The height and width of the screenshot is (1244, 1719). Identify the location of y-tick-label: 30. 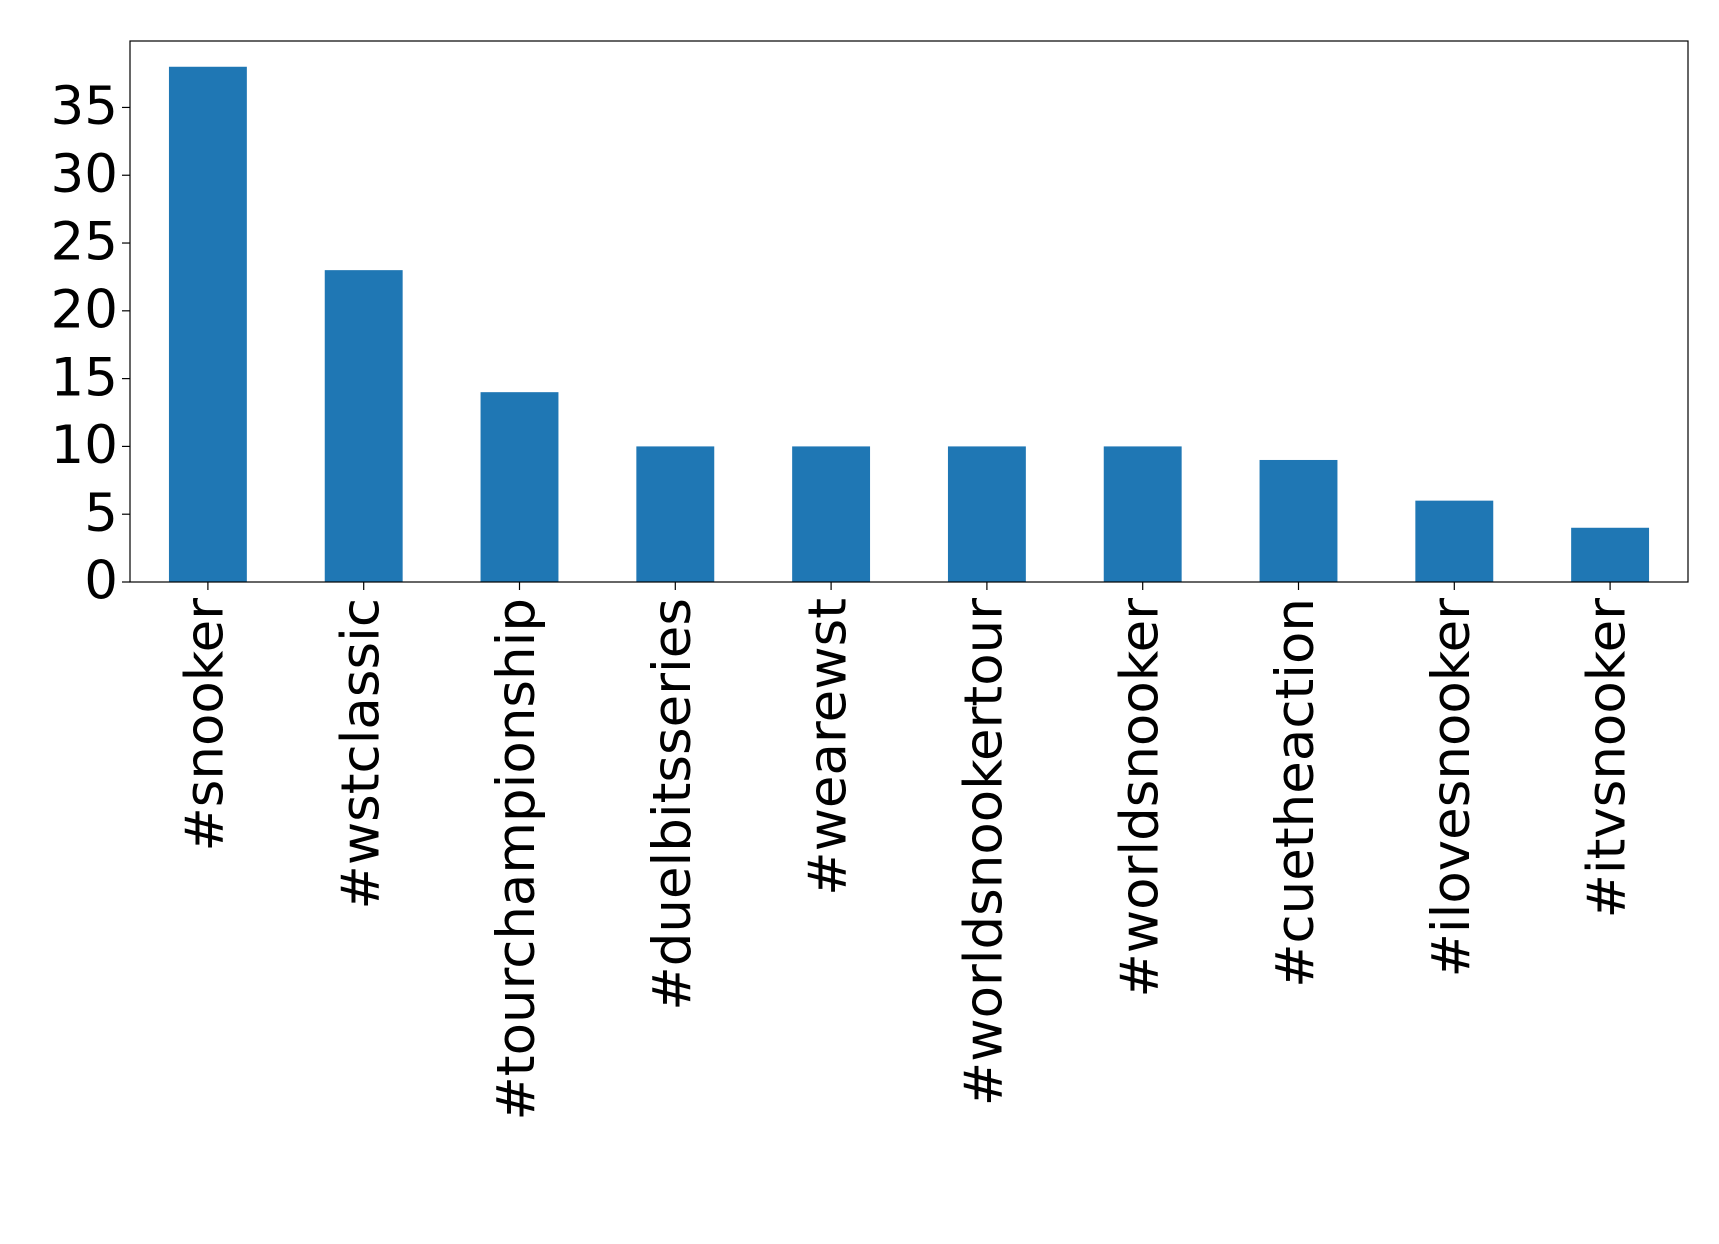
(84, 174).